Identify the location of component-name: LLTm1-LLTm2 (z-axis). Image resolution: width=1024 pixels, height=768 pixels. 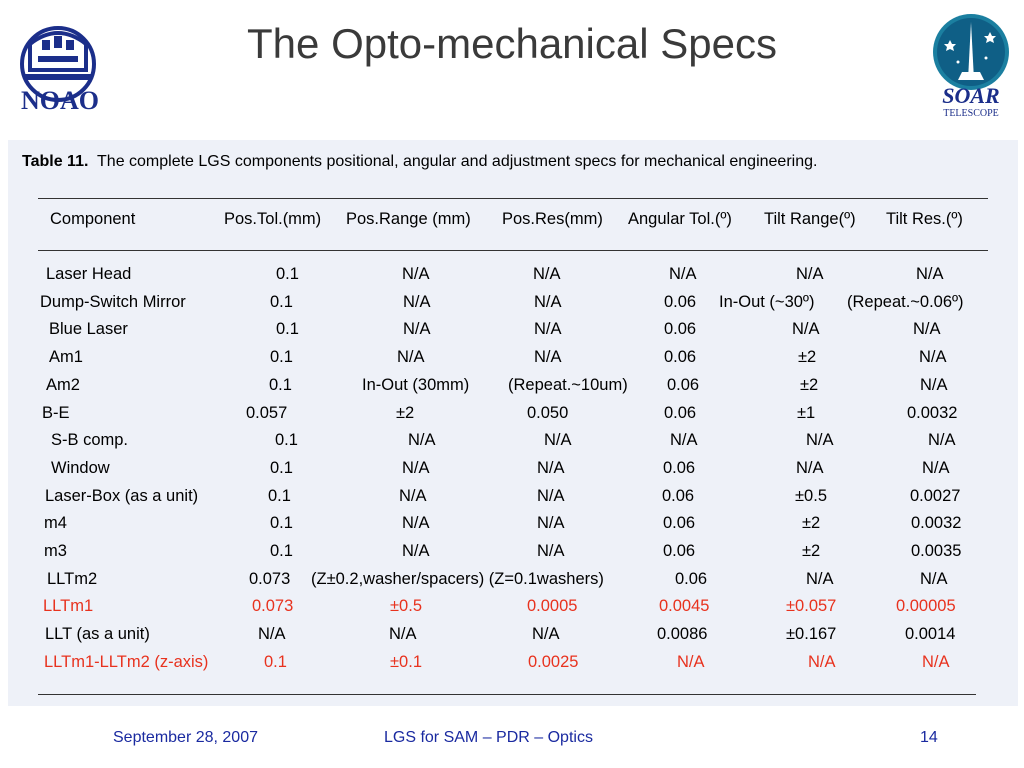
(126, 661).